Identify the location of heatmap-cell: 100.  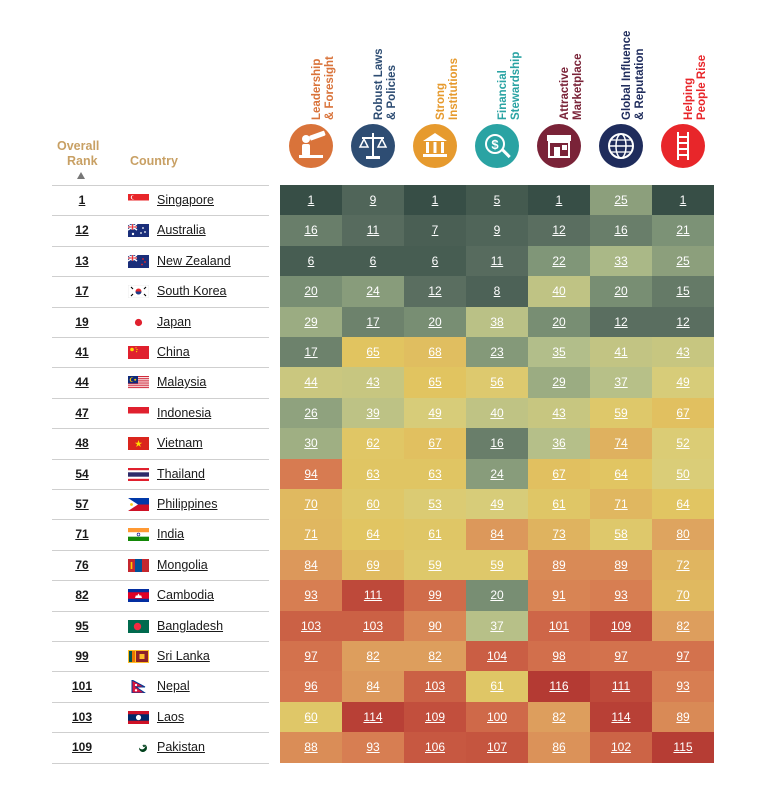
(497, 717).